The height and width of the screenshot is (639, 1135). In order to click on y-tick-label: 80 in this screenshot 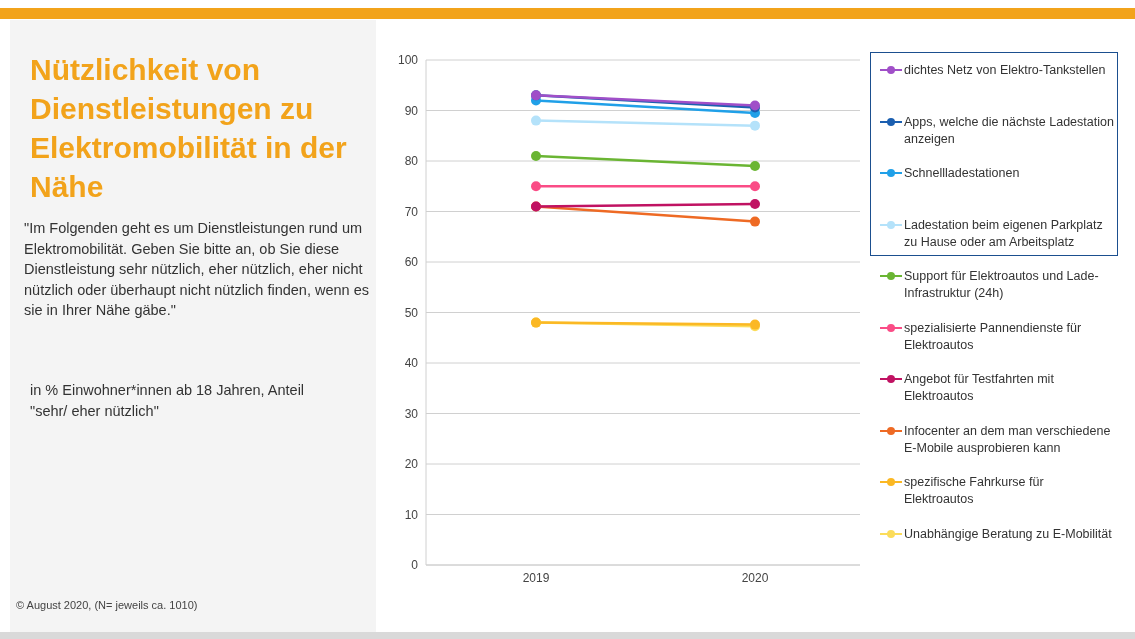, I will do `click(411, 161)`.